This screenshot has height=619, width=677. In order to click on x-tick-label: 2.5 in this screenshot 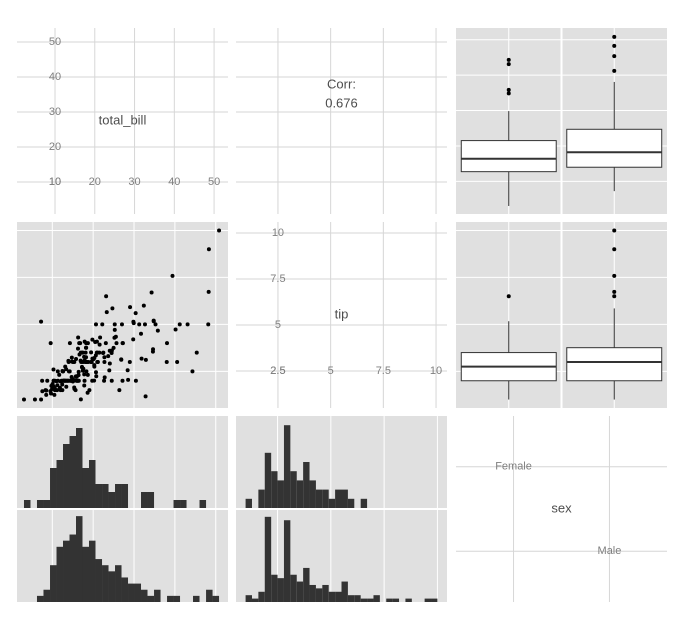, I will do `click(277, 371)`.